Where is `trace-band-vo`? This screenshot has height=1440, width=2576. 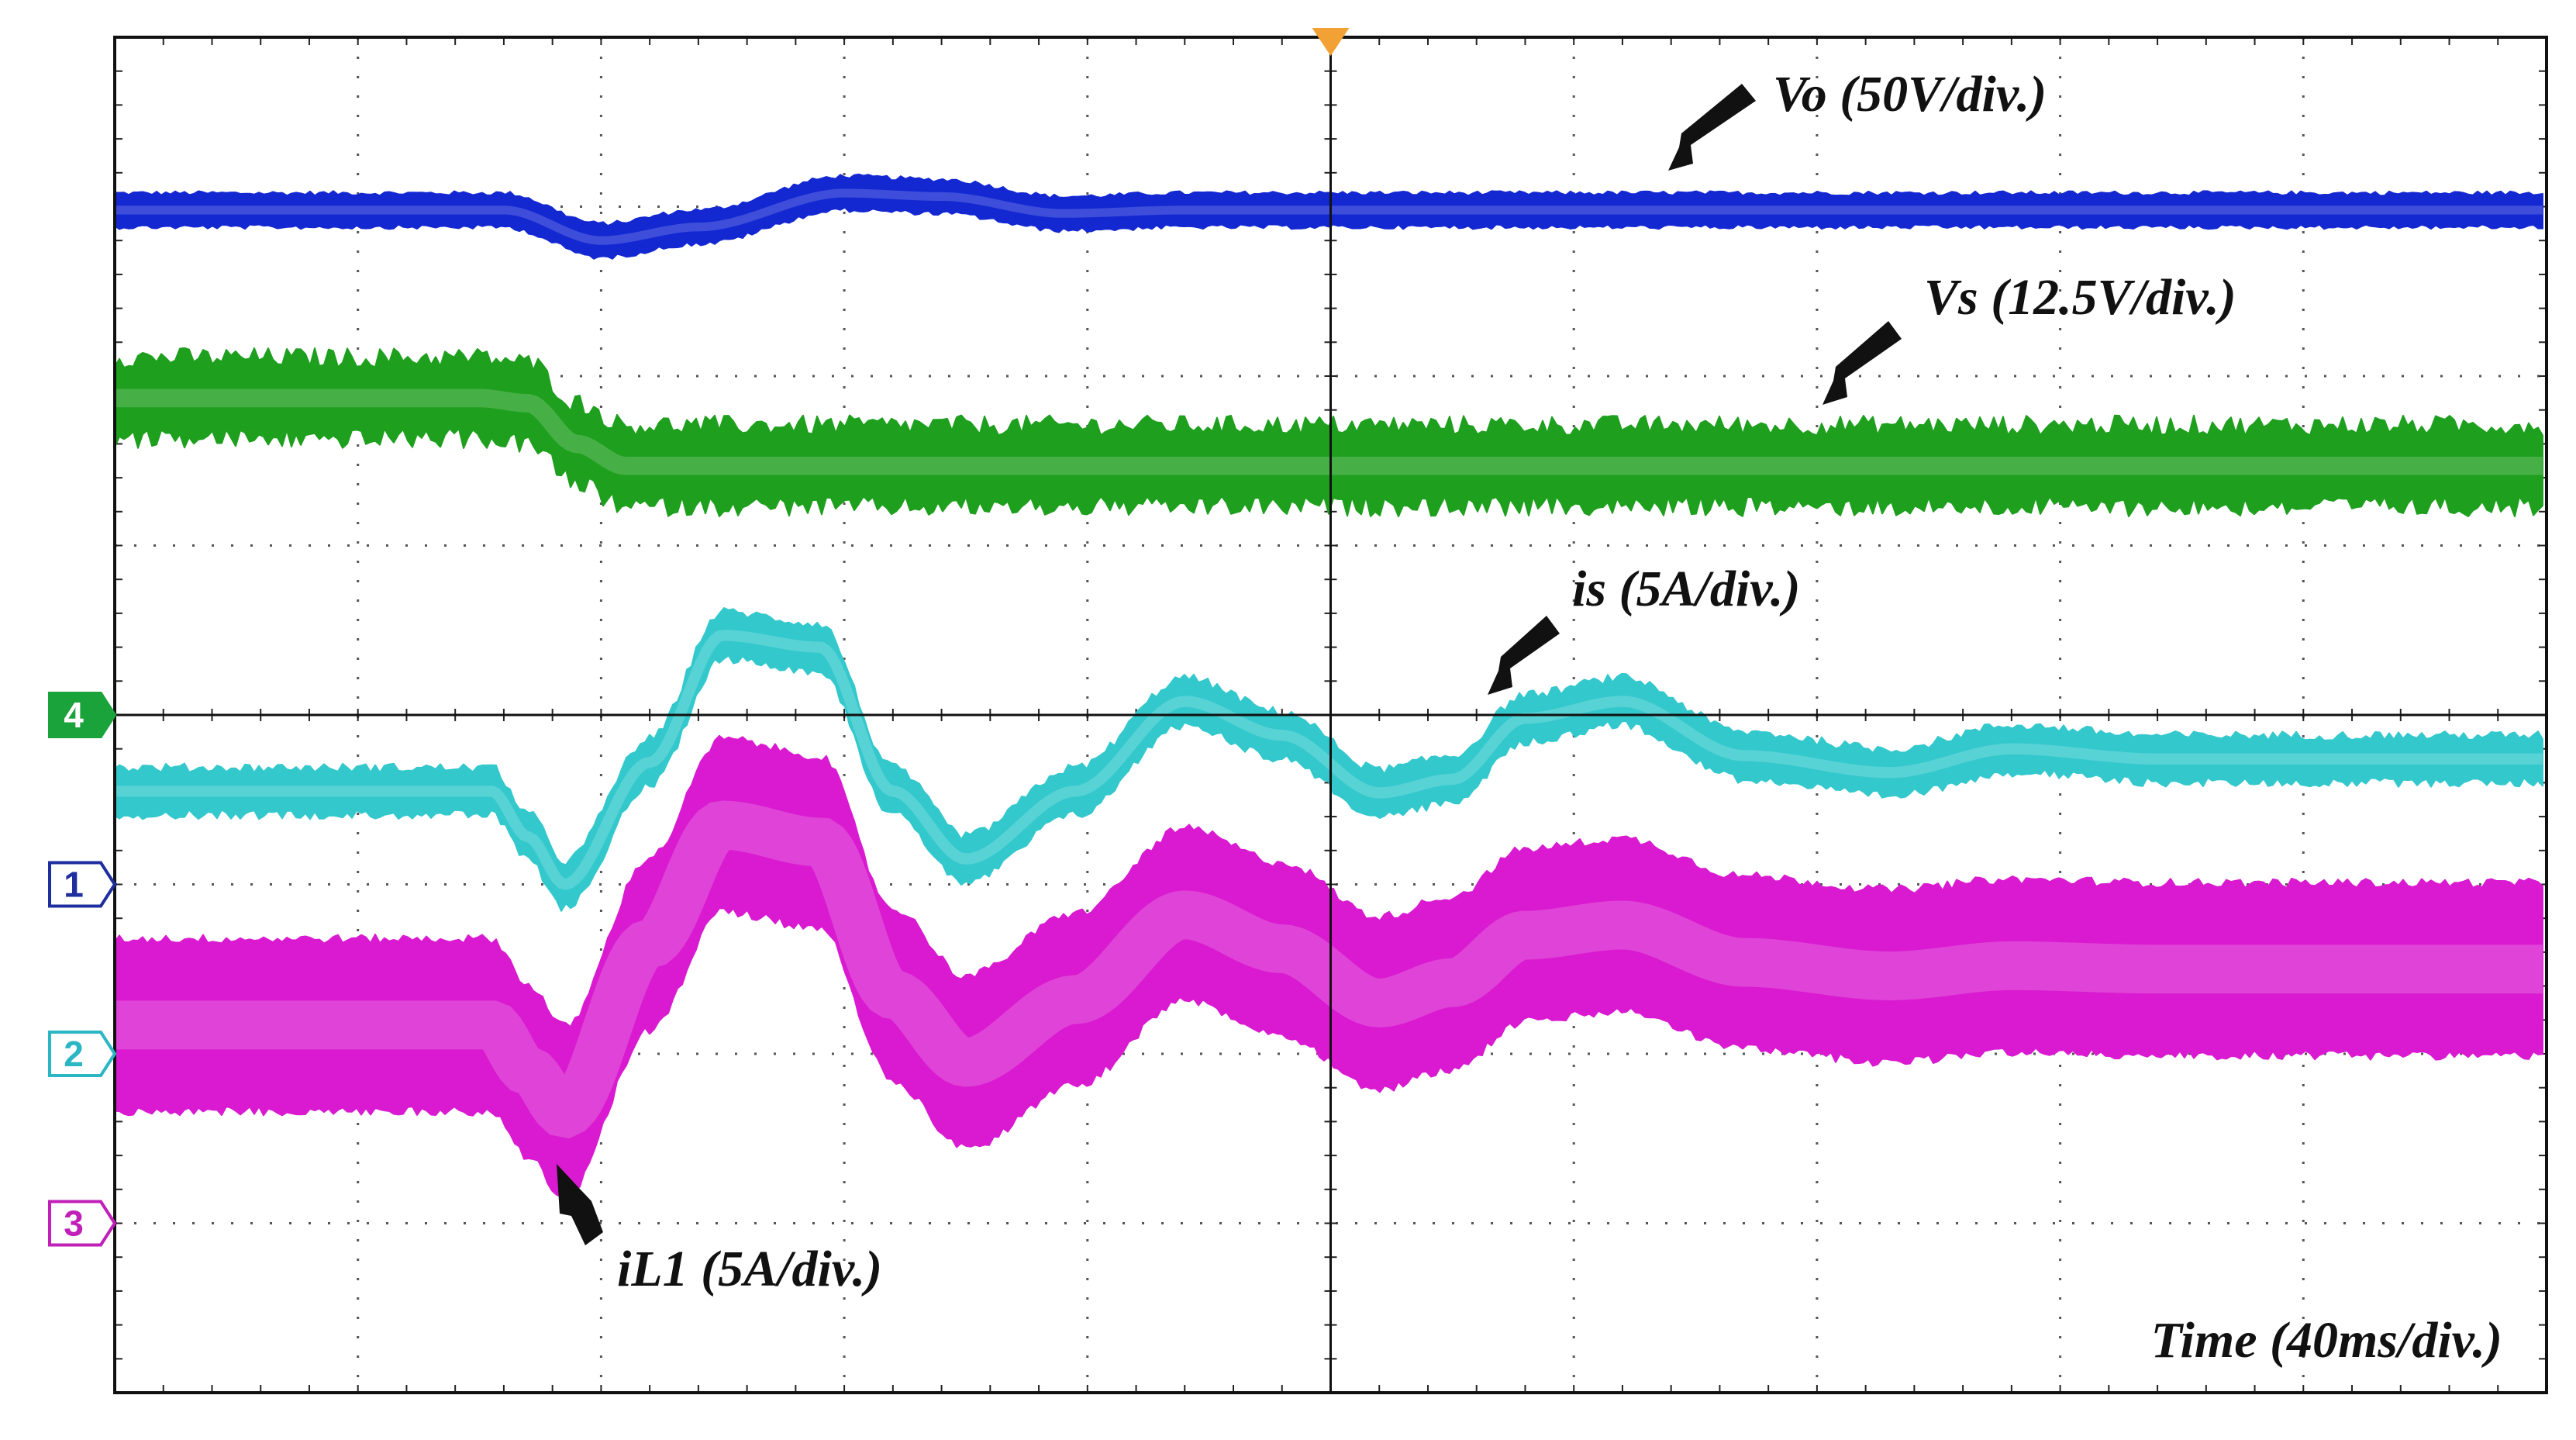
trace-band-vo is located at coordinates (1328, 216).